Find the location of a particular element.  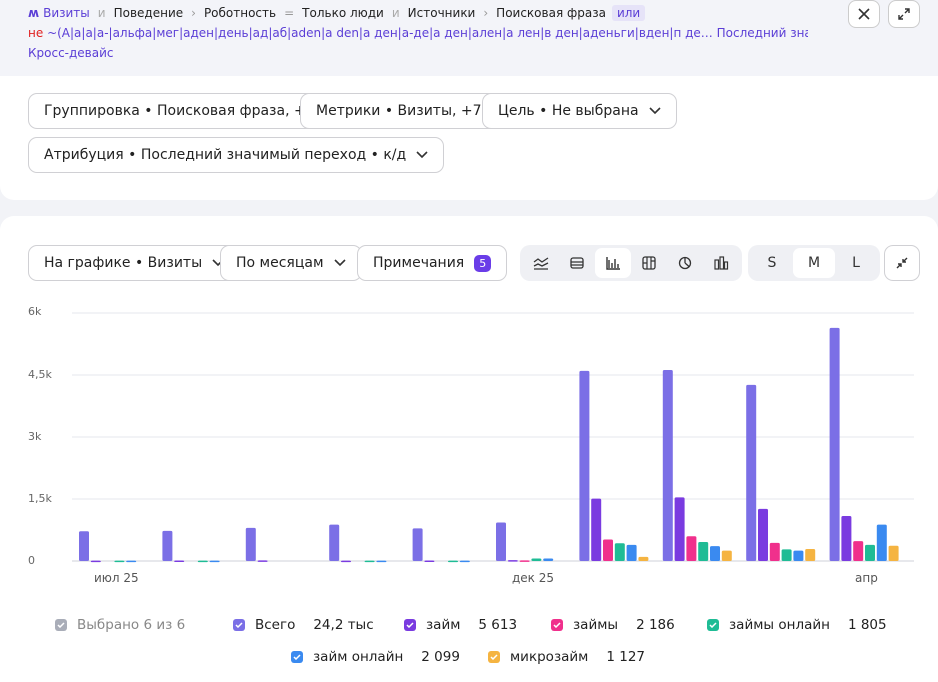

legend-select-all: Выбрано 6 из 6 is located at coordinates (120, 625).